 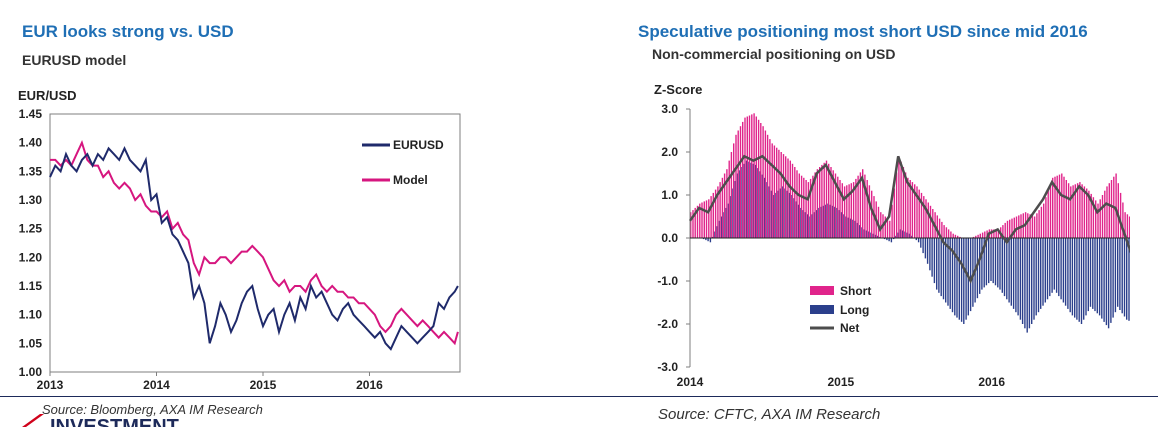 I want to click on right-y-tick-label: -2.0, so click(x=667, y=324).